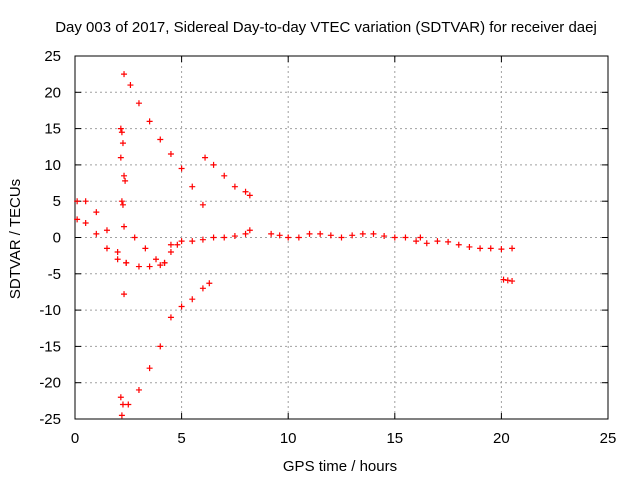 This screenshot has width=640, height=480. I want to click on y-tick-labels: -25 -20 -15 -10 -5 0 5 10 15 20 25, so click(50, 238).